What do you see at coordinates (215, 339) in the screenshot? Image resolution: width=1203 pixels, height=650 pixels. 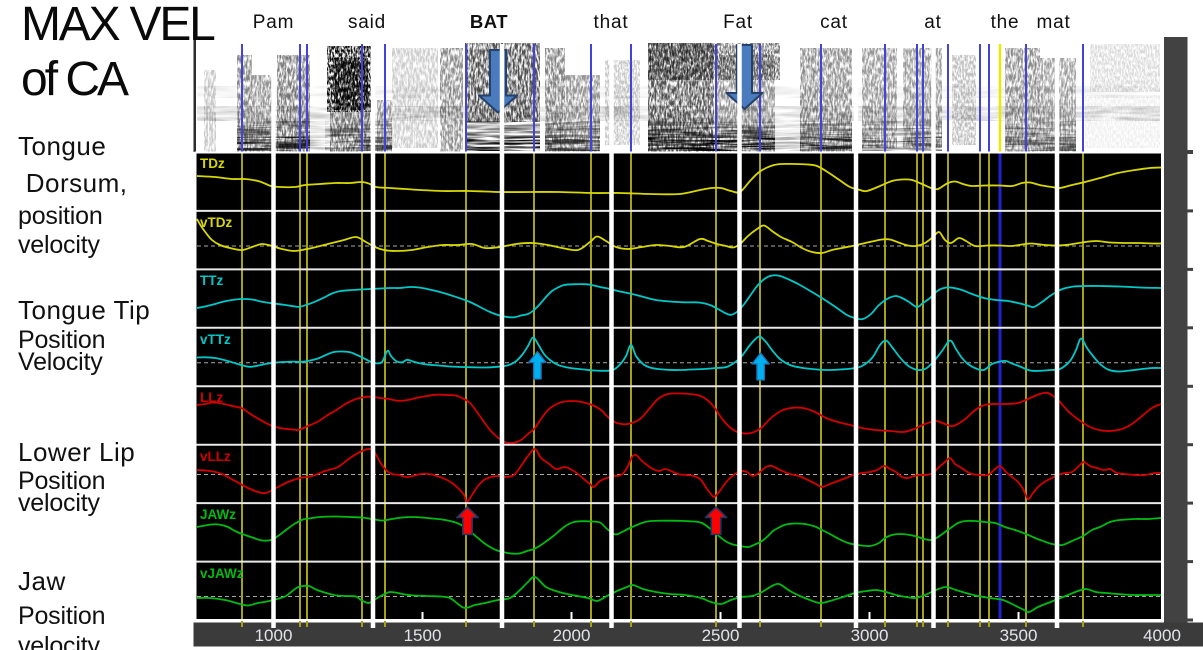 I see `svg-text: vTTz` at bounding box center [215, 339].